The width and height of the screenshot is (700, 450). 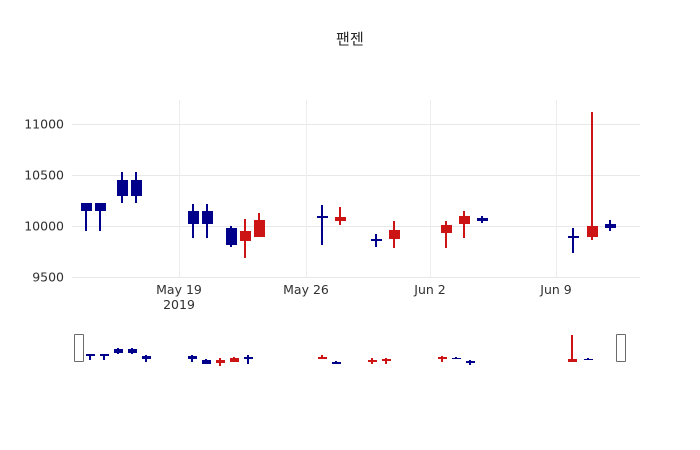 What do you see at coordinates (349, 39) in the screenshot?
I see `page-title: 팬젠` at bounding box center [349, 39].